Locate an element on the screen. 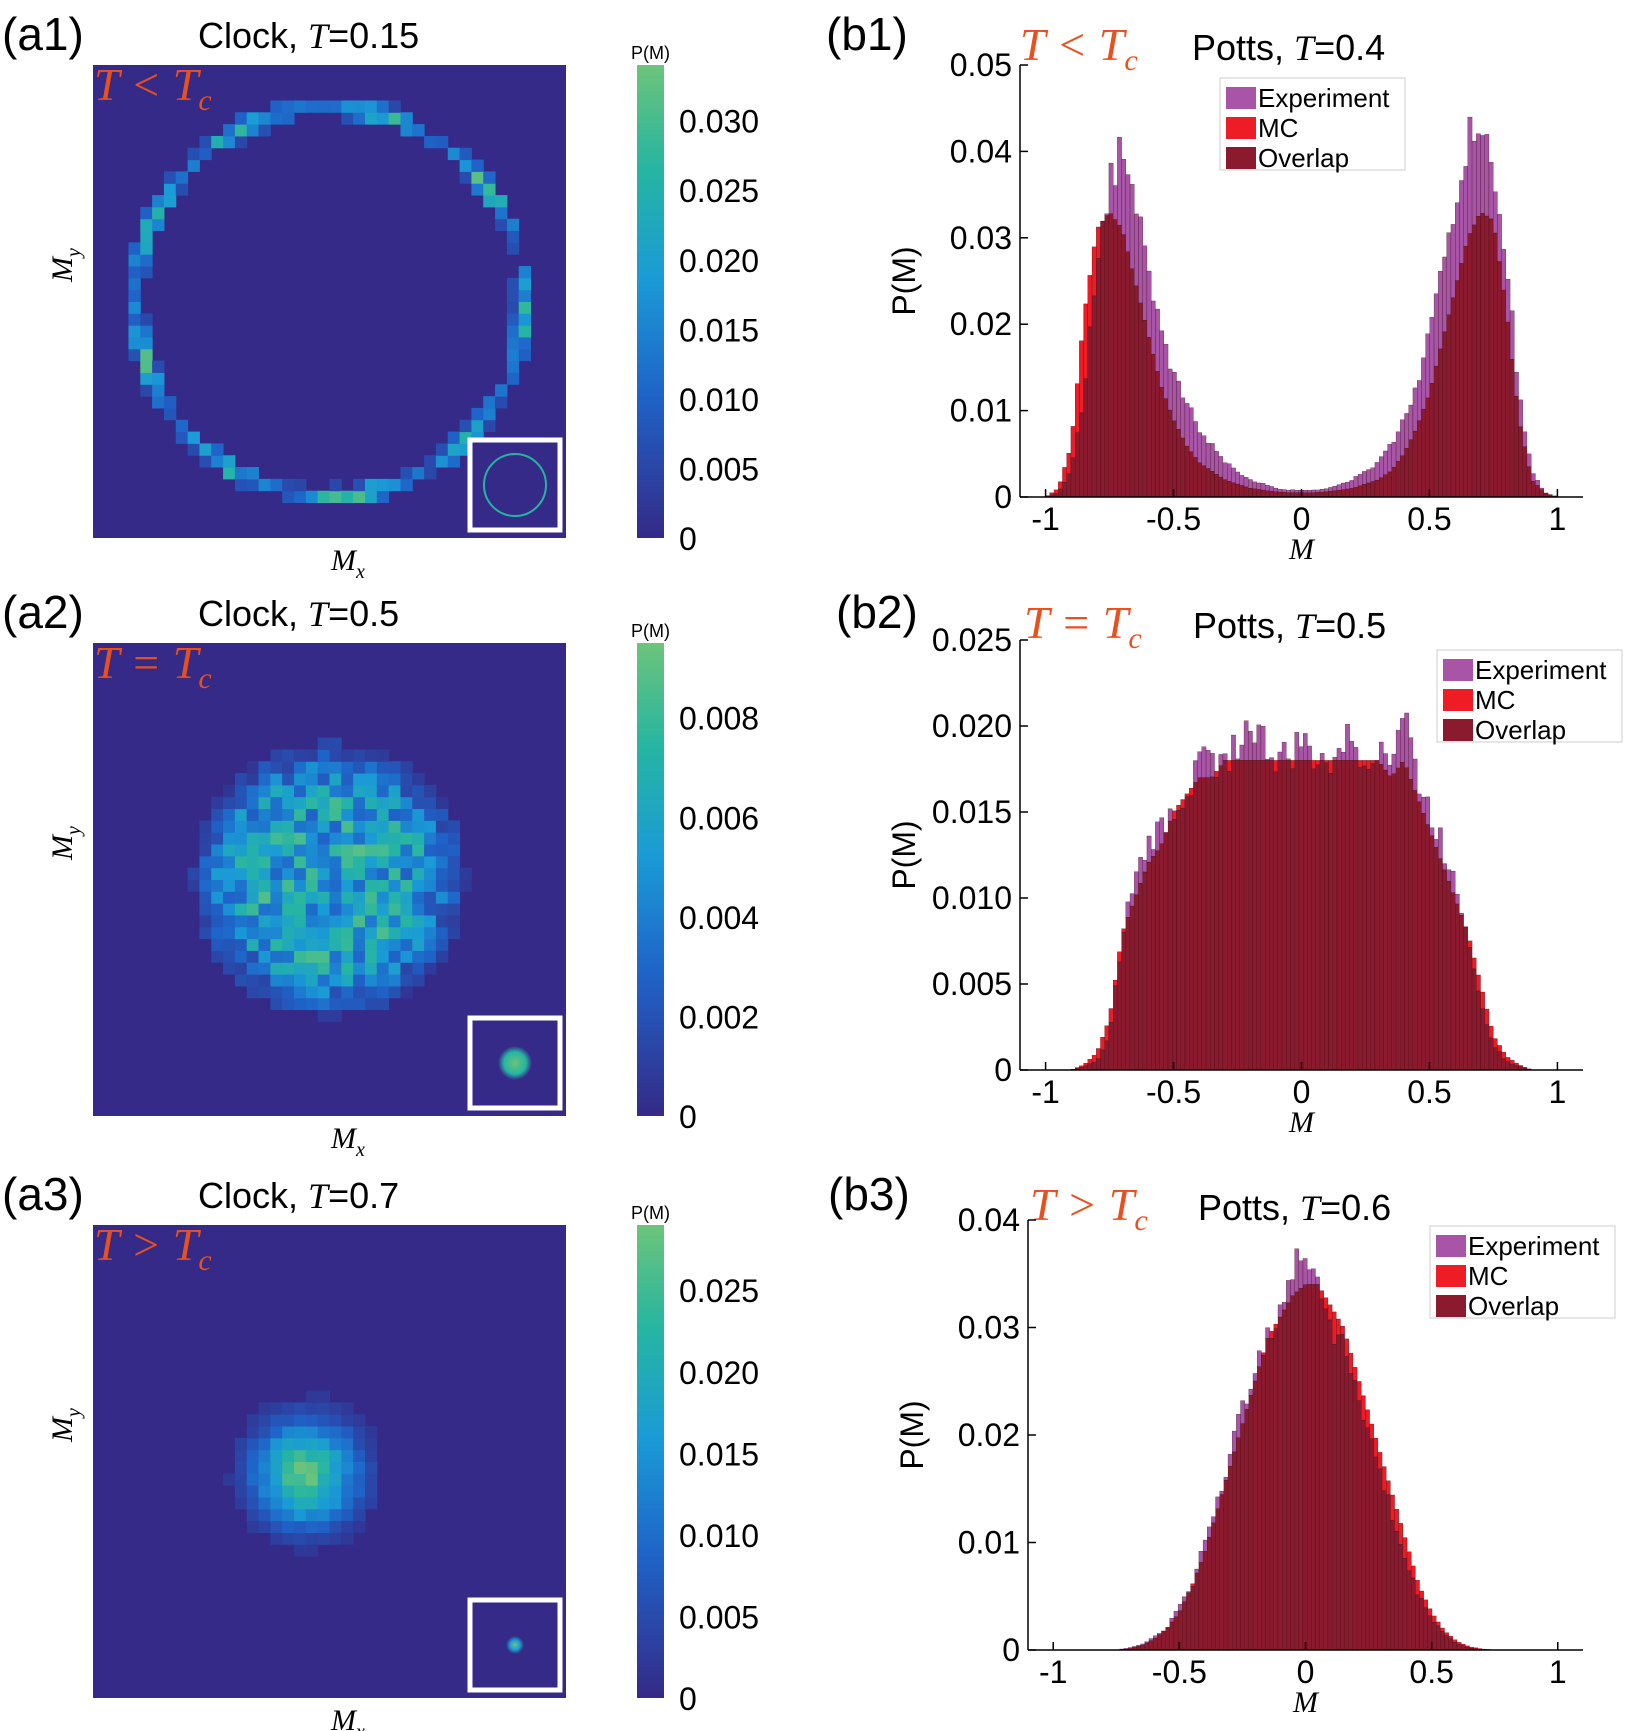  panel-title-prefix: Potts, is located at coordinates (1244, 625).